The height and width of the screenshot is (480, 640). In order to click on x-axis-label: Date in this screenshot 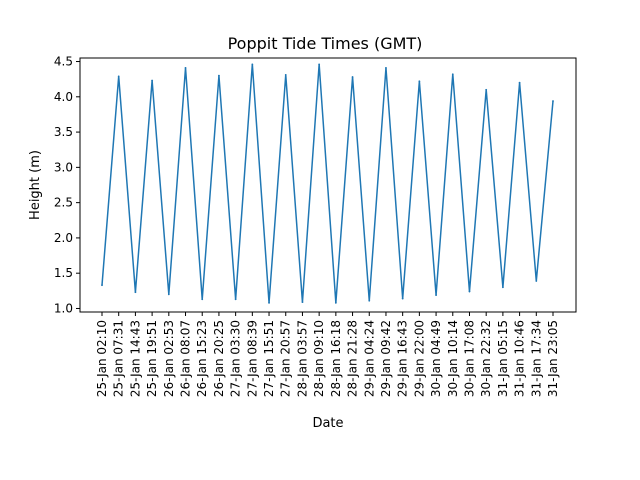, I will do `click(327, 423)`.